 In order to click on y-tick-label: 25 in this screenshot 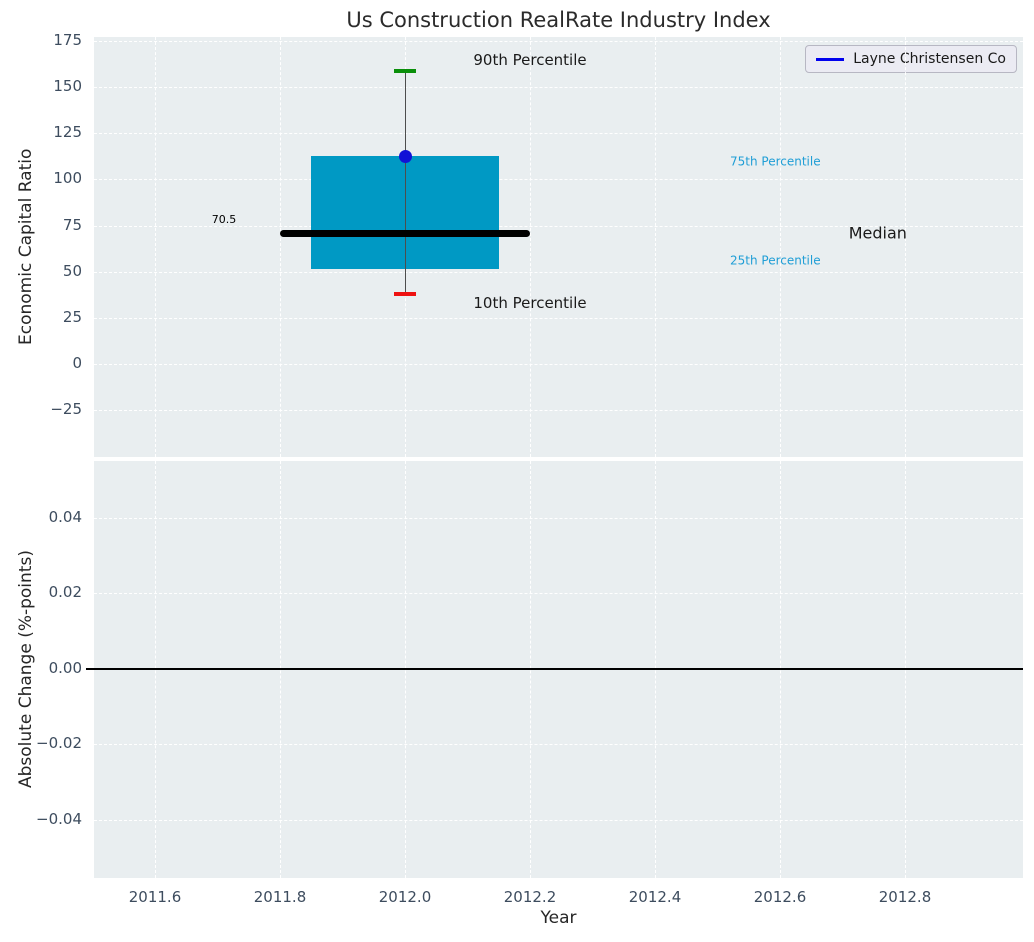, I will do `click(72, 316)`.